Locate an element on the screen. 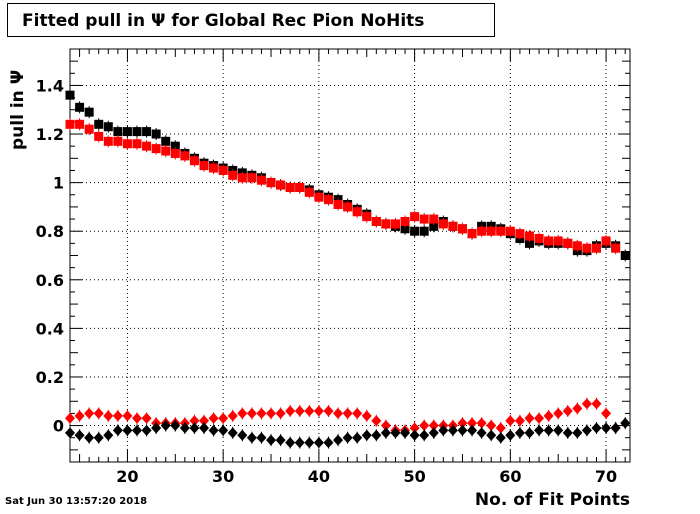 This screenshot has height=514, width=700. y-tick-label: 0 is located at coordinates (58, 426).